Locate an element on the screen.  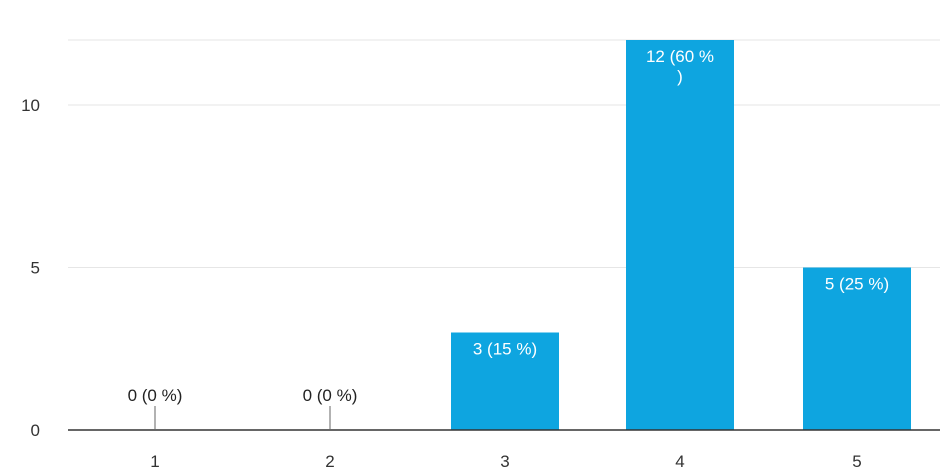
y-axis-ticks: 0 5 10 is located at coordinates (30, 268).